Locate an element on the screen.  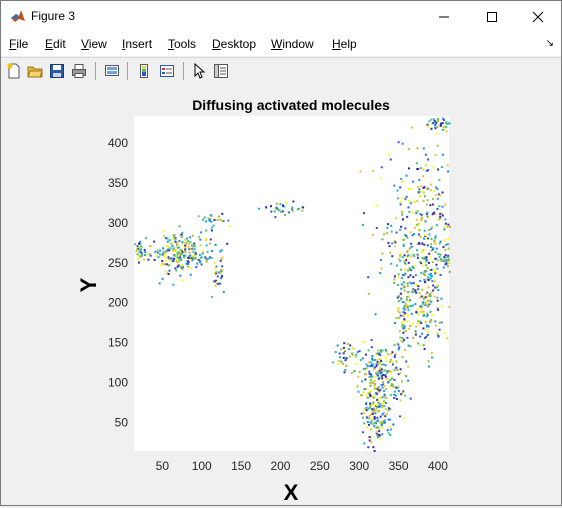
open-file-button is located at coordinates (35, 71).